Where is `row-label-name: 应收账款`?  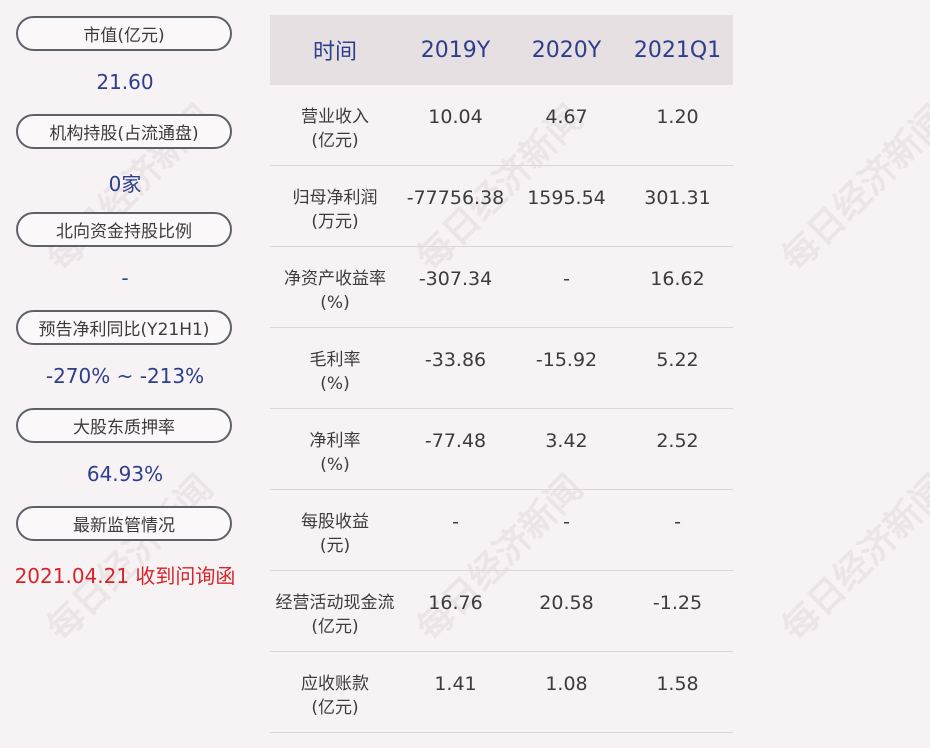
row-label-name: 应收账款 is located at coordinates (335, 684).